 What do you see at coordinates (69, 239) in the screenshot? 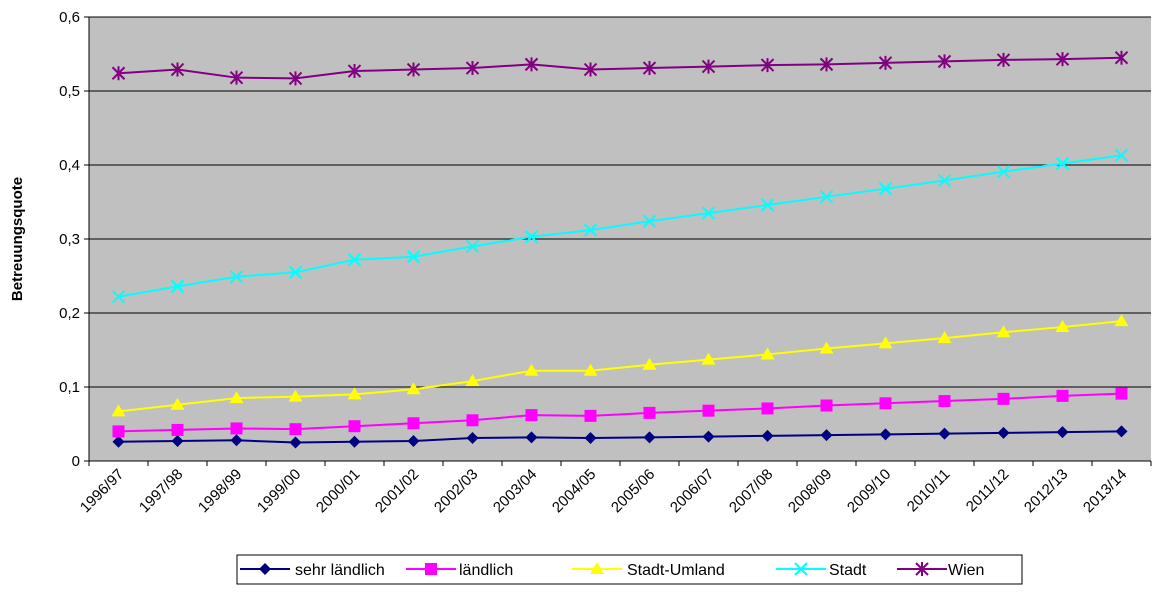
I see `y-tick-label: 0,3` at bounding box center [69, 239].